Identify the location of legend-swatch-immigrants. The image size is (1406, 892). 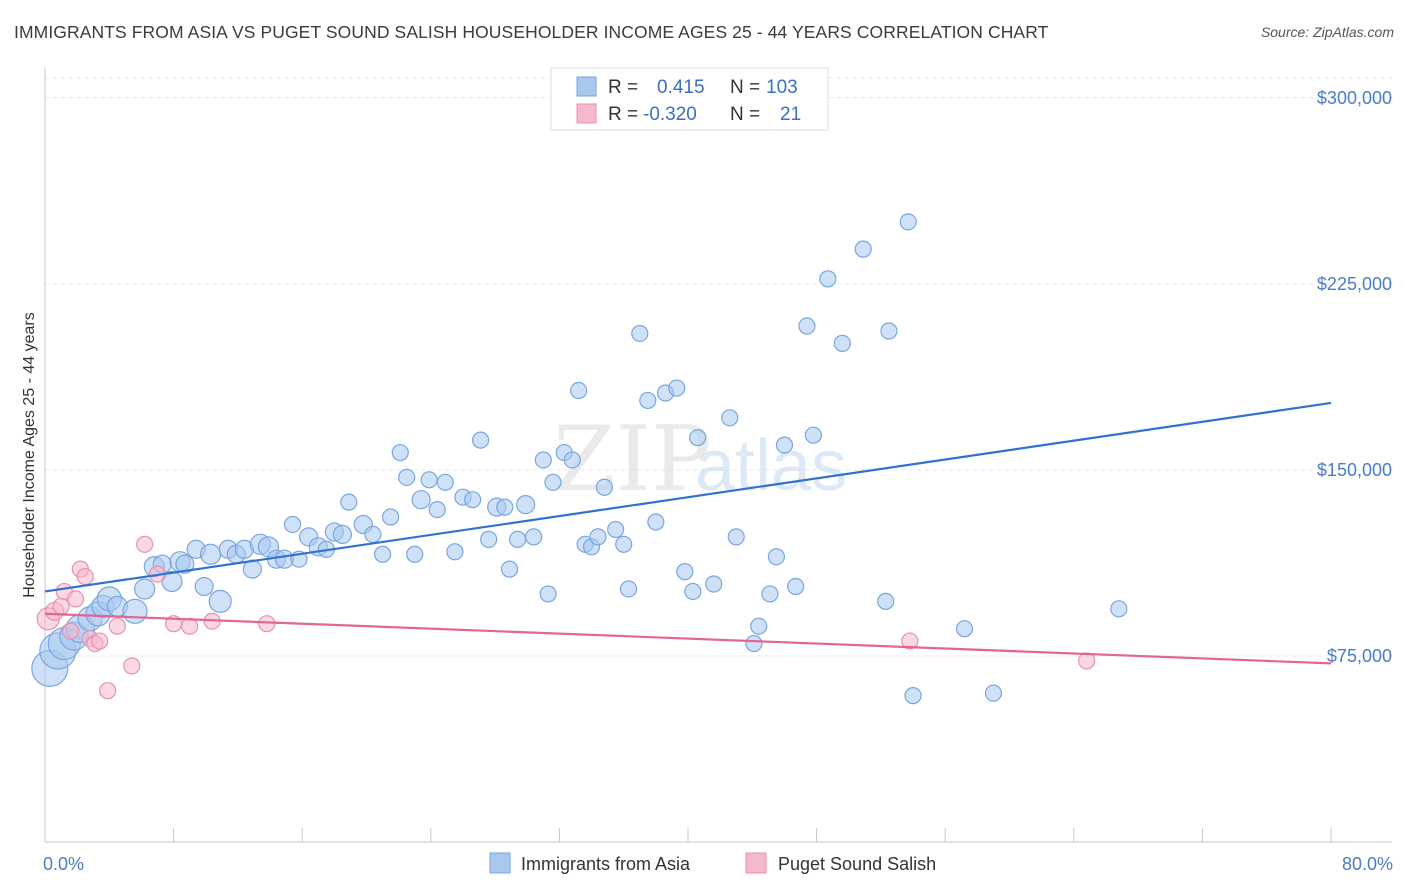
(586, 86).